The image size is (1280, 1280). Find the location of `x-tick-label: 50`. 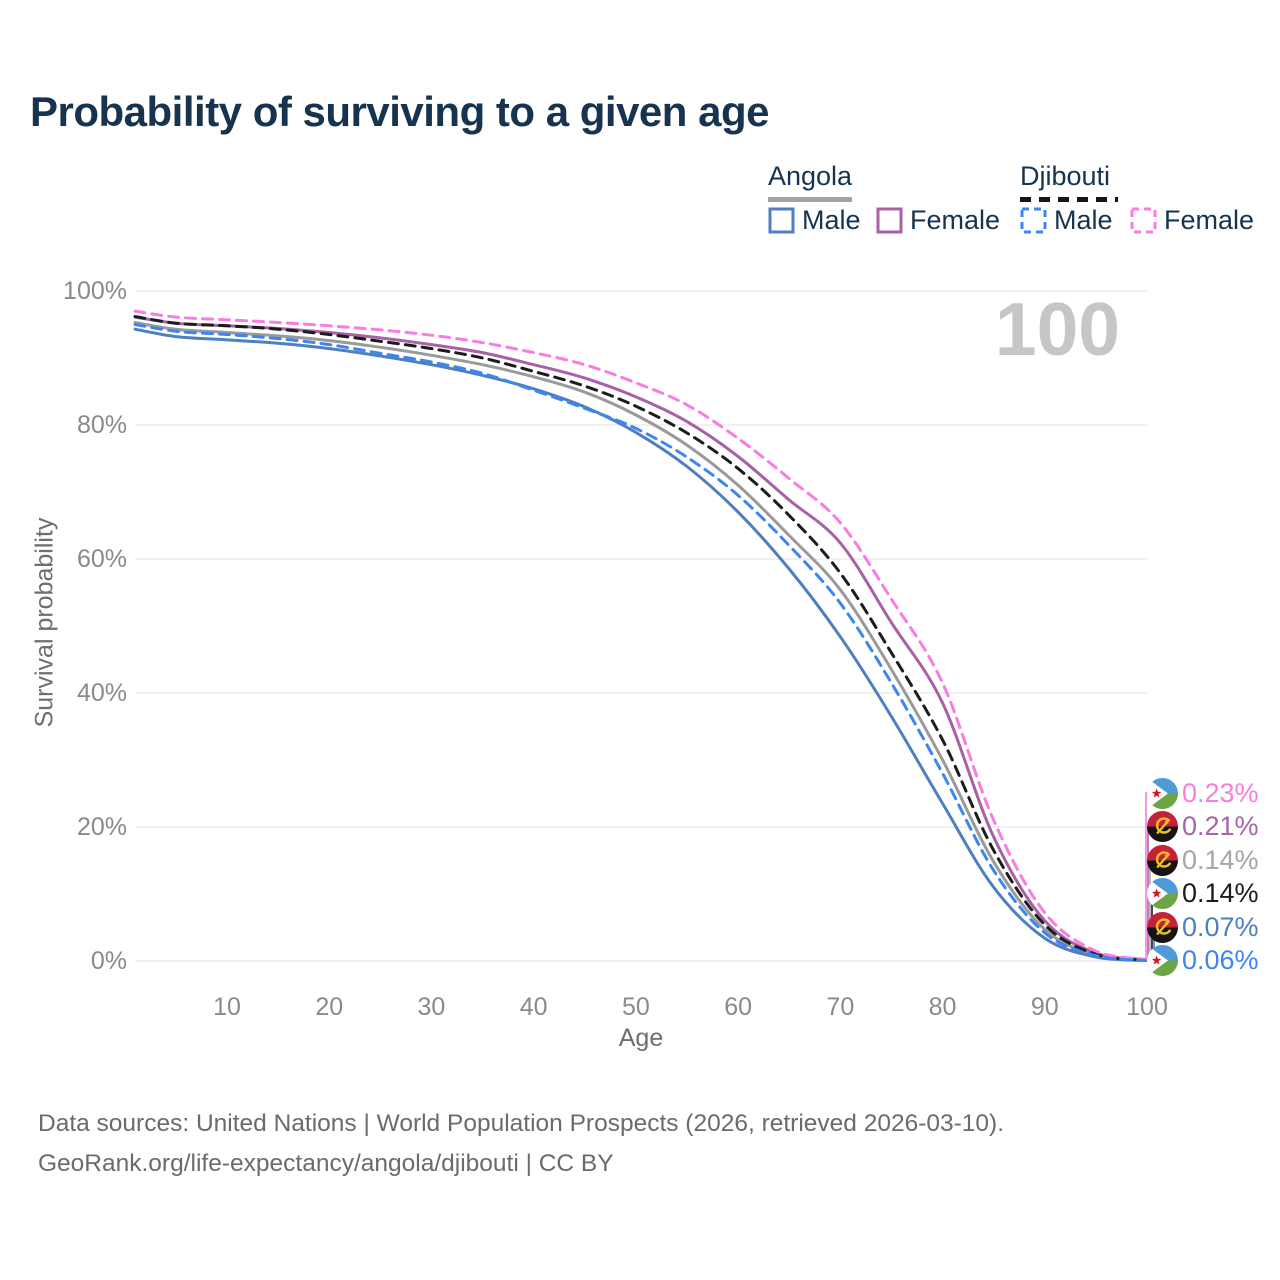

x-tick-label: 50 is located at coordinates (635, 1007).